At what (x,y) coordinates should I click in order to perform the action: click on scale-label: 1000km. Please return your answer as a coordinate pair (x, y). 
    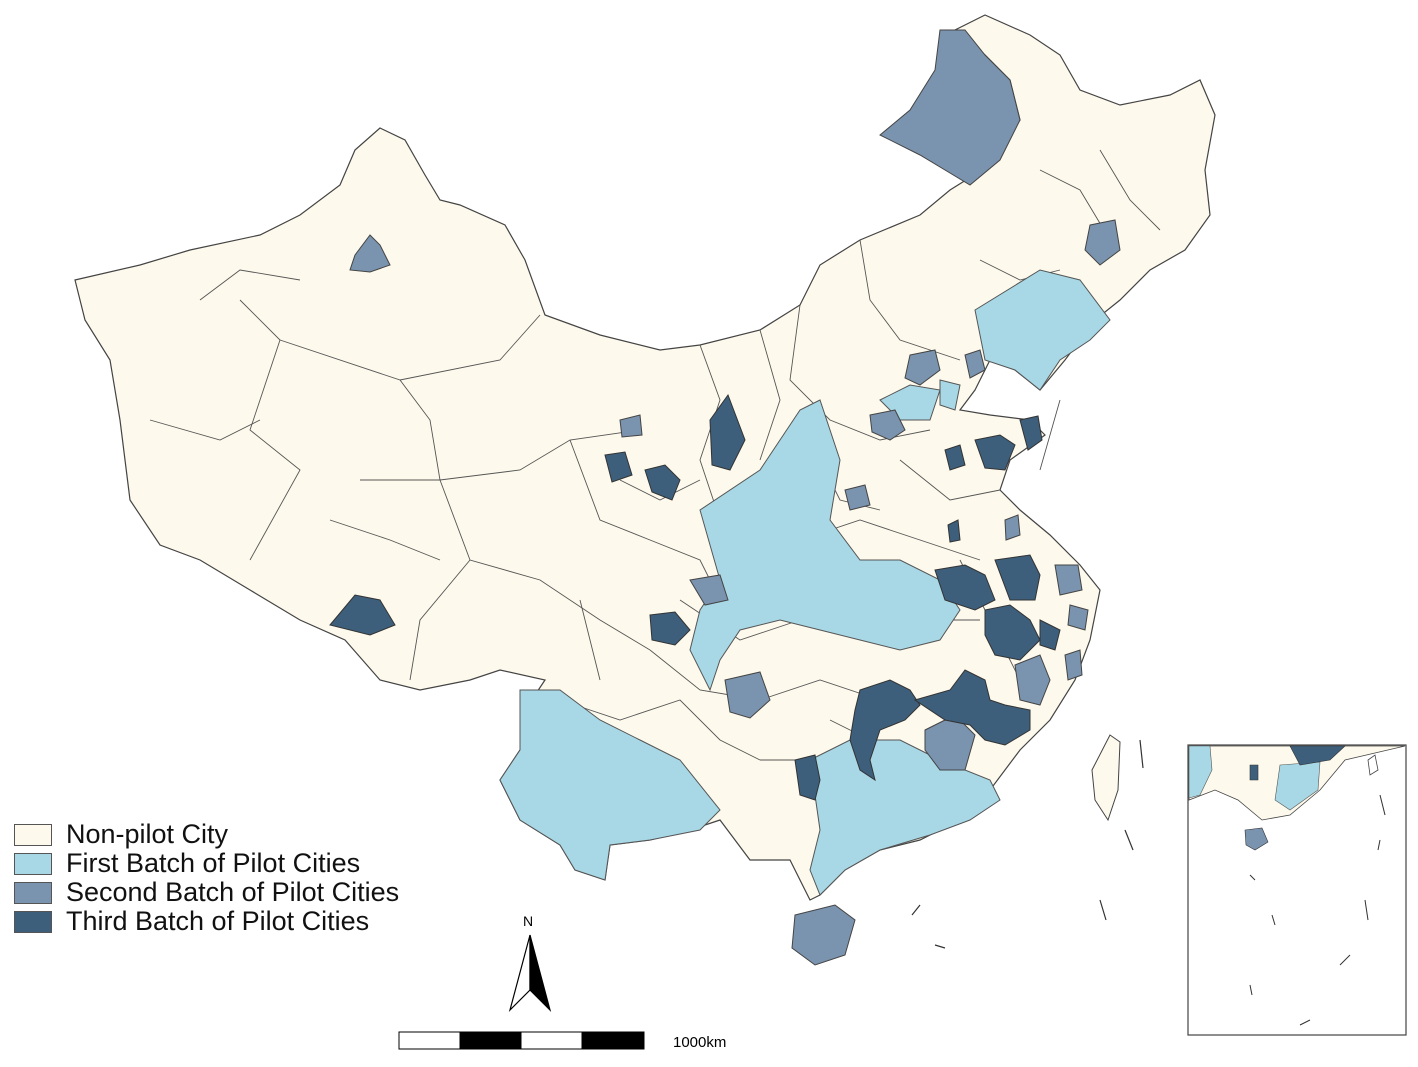
    Looking at the image, I should click on (699, 1042).